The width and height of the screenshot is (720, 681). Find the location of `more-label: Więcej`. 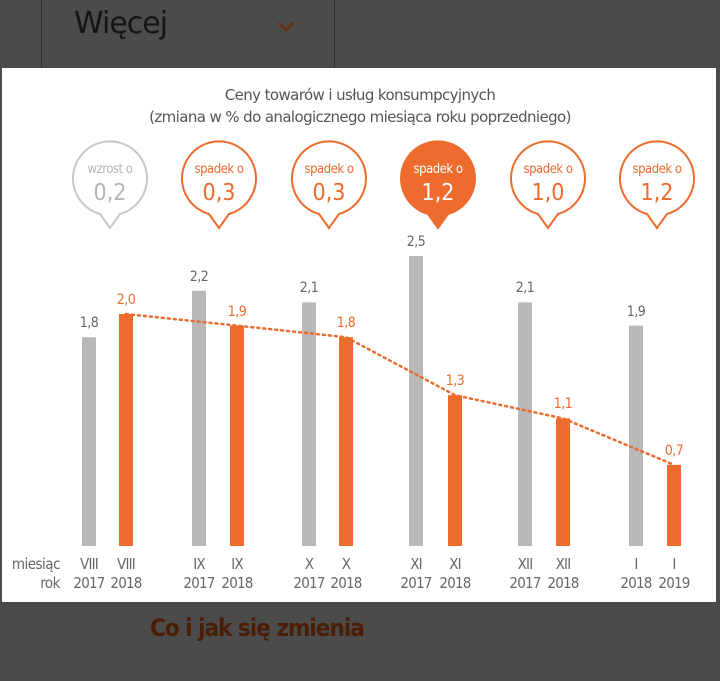

more-label: Więcej is located at coordinates (121, 23).